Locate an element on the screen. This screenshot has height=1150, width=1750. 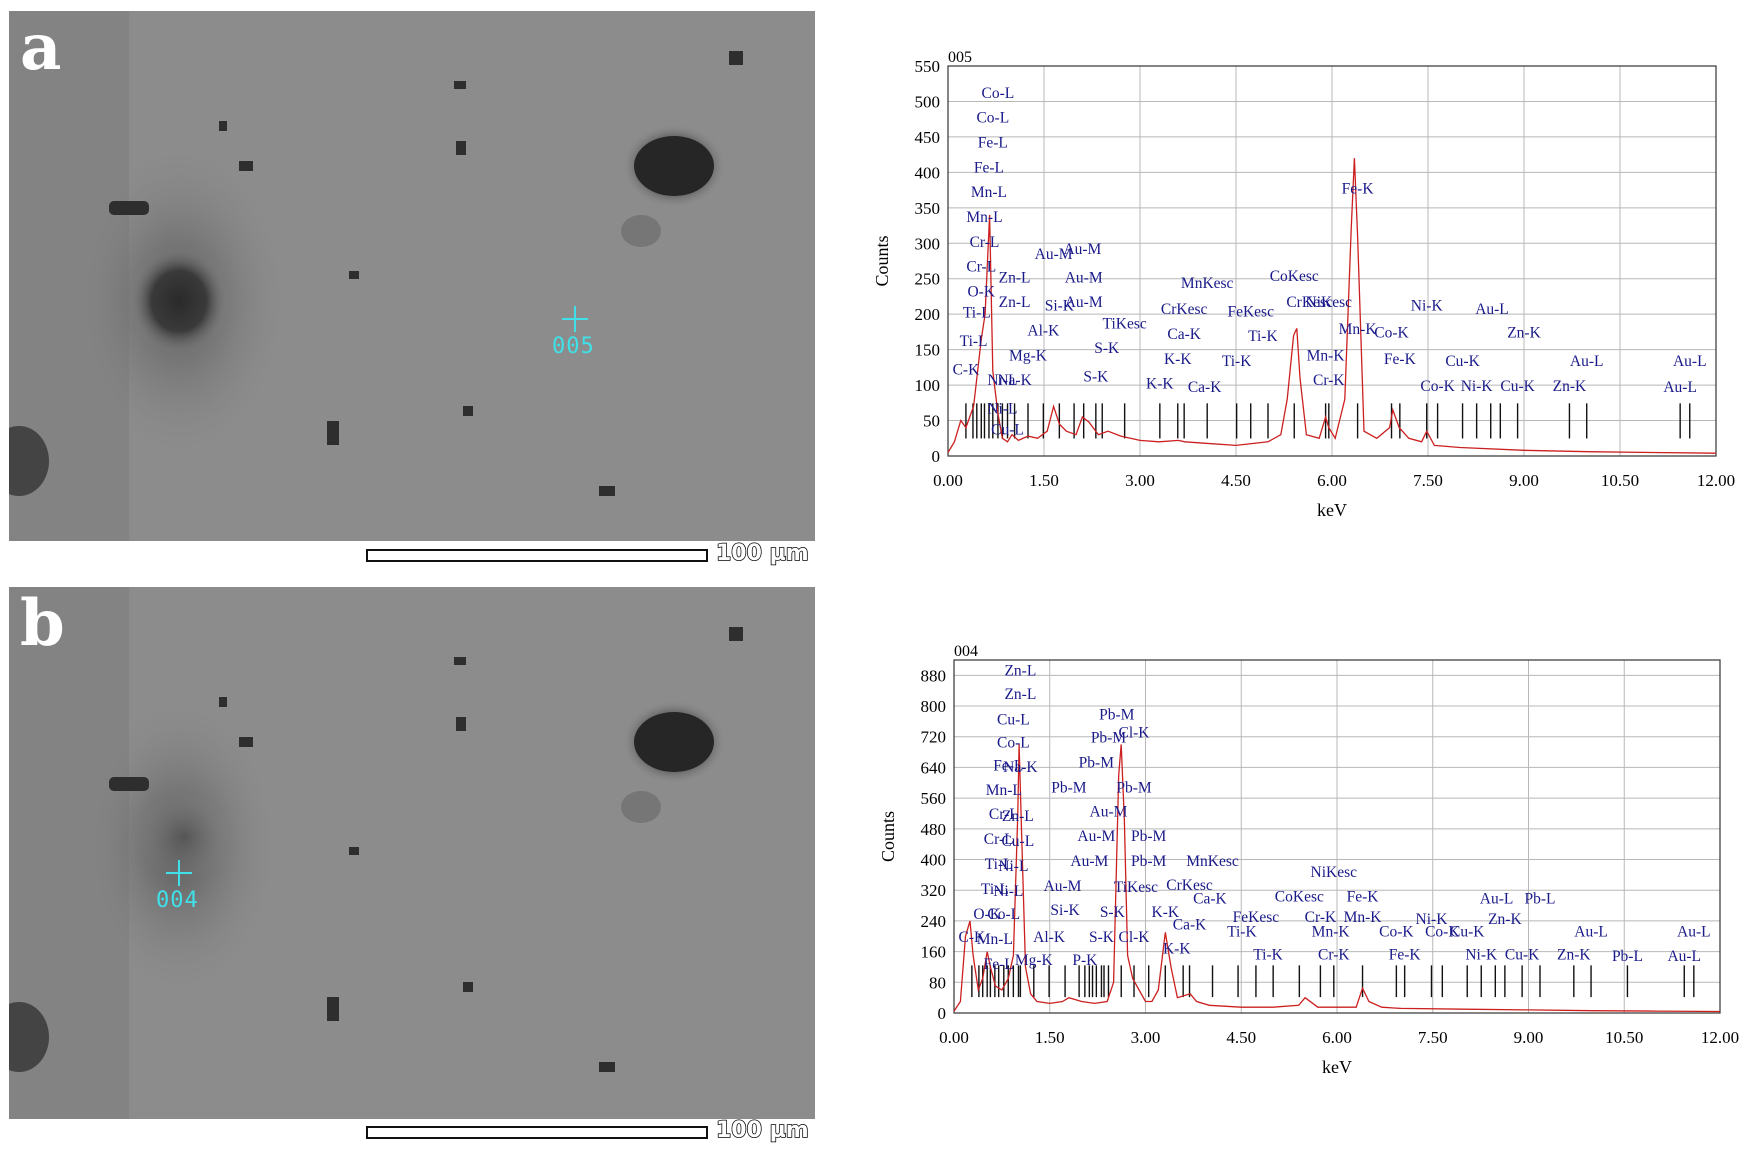
x-tick-label: 9.00 is located at coordinates (1524, 480).